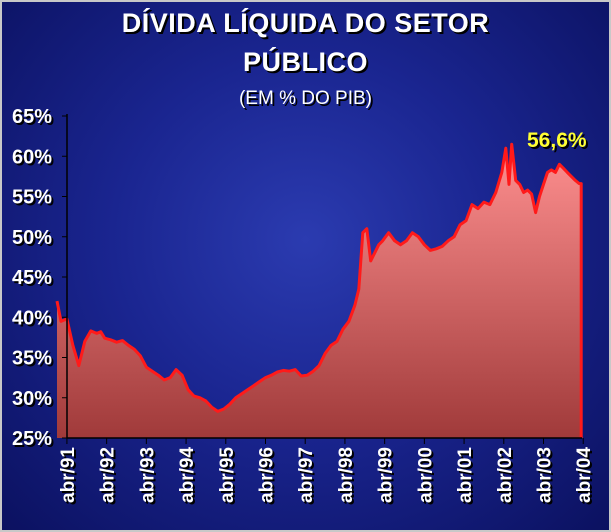 Image resolution: width=611 pixels, height=532 pixels. Describe the element at coordinates (305, 98) in the screenshot. I see `chart-subtitle: (EM % DO PIB)` at that location.